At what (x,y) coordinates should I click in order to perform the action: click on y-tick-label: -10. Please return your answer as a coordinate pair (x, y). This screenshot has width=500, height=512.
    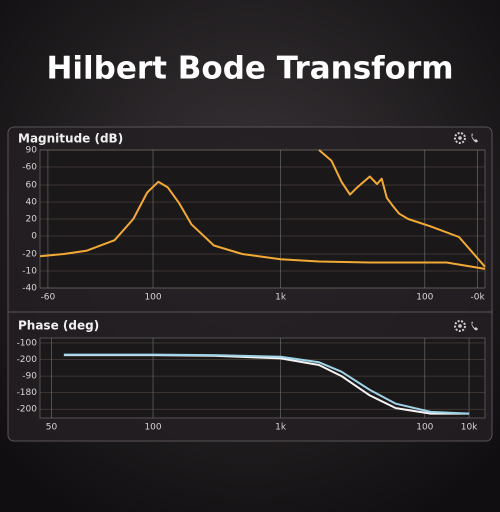
    Looking at the image, I should click on (29, 272).